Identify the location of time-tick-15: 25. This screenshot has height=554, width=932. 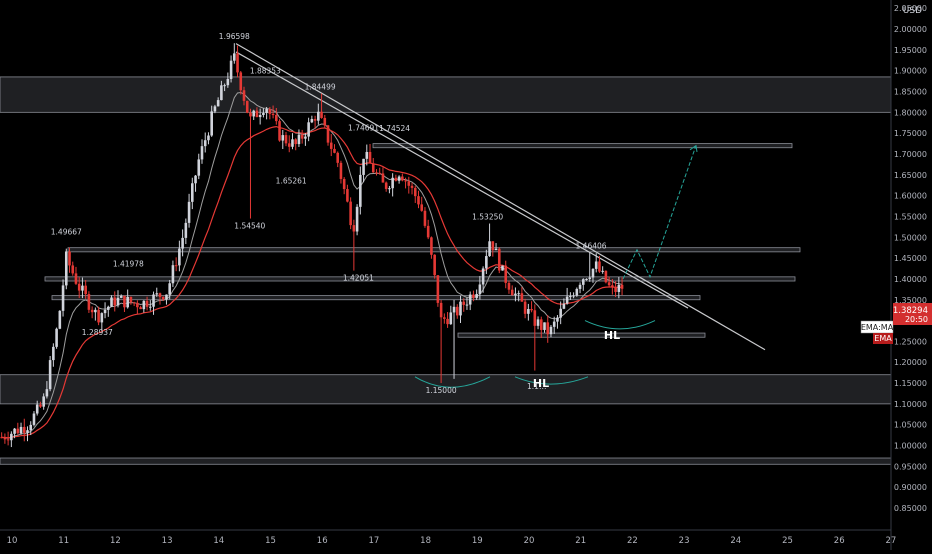
(787, 541).